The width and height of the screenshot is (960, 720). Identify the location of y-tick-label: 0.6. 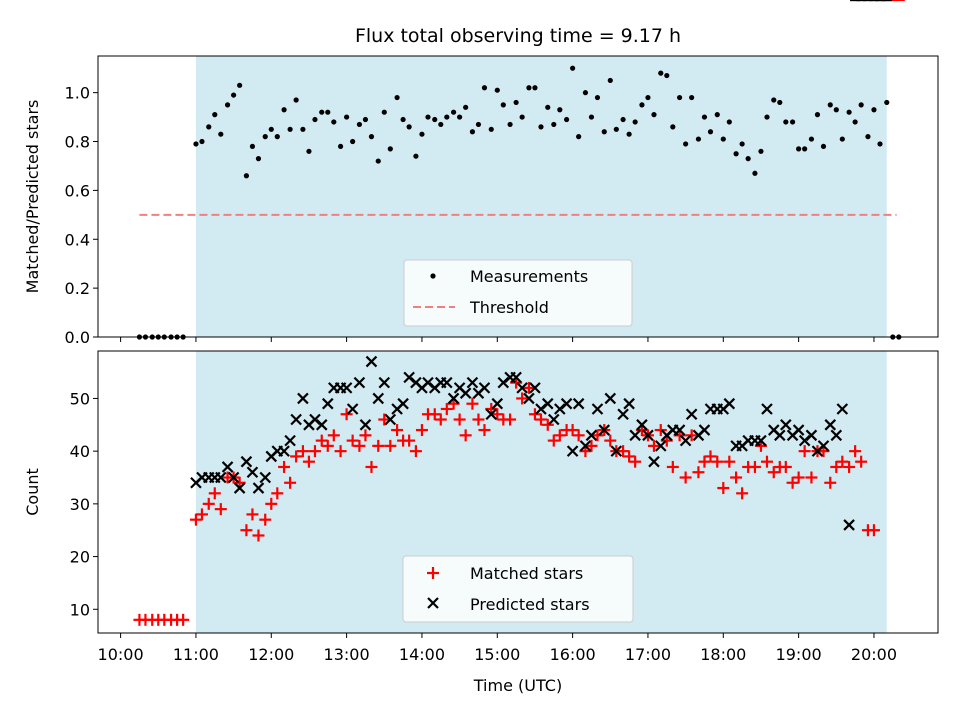
(77, 190).